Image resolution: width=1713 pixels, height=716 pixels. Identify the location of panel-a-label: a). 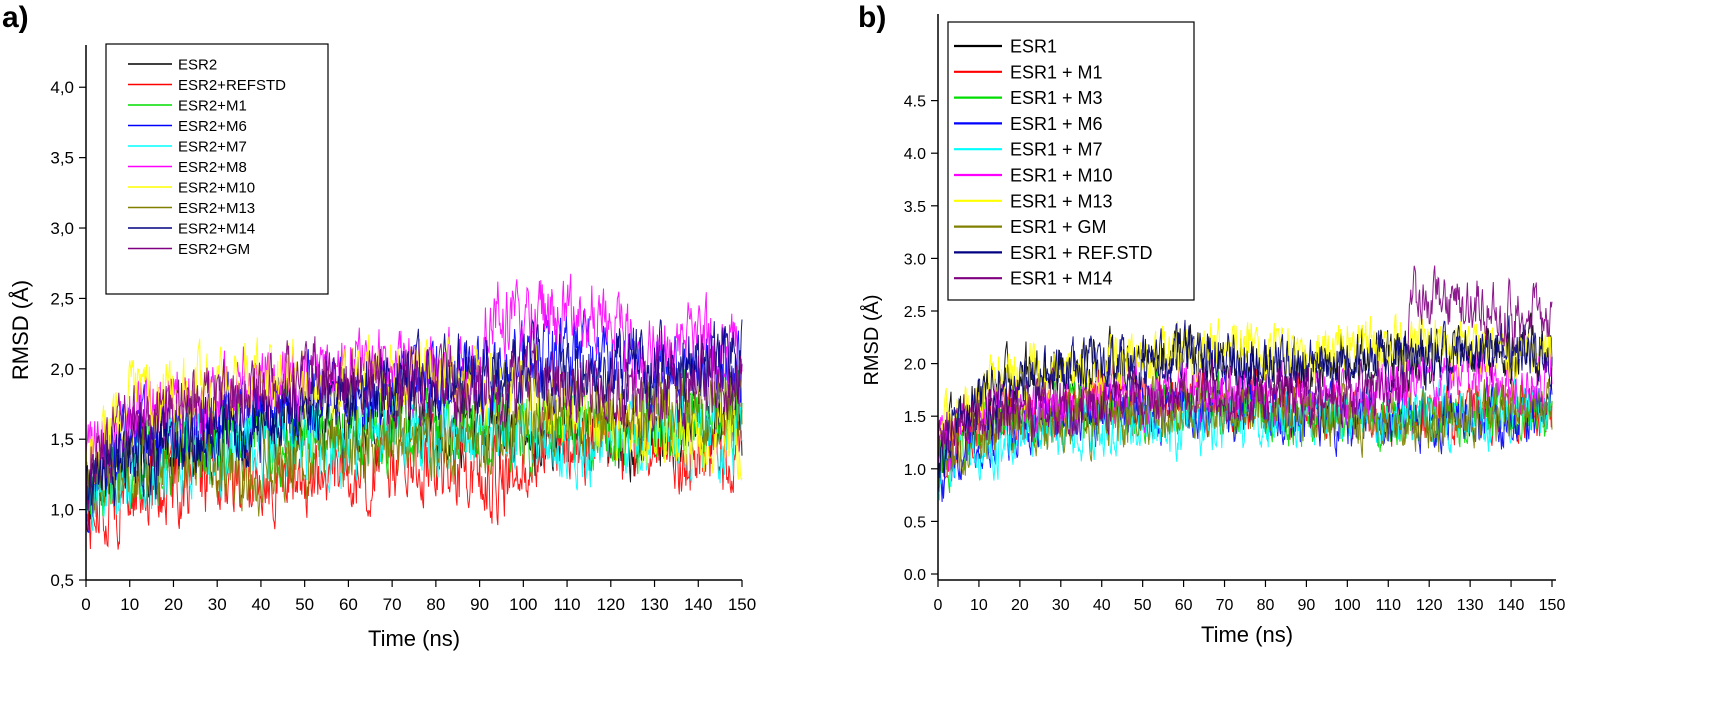
(15, 17).